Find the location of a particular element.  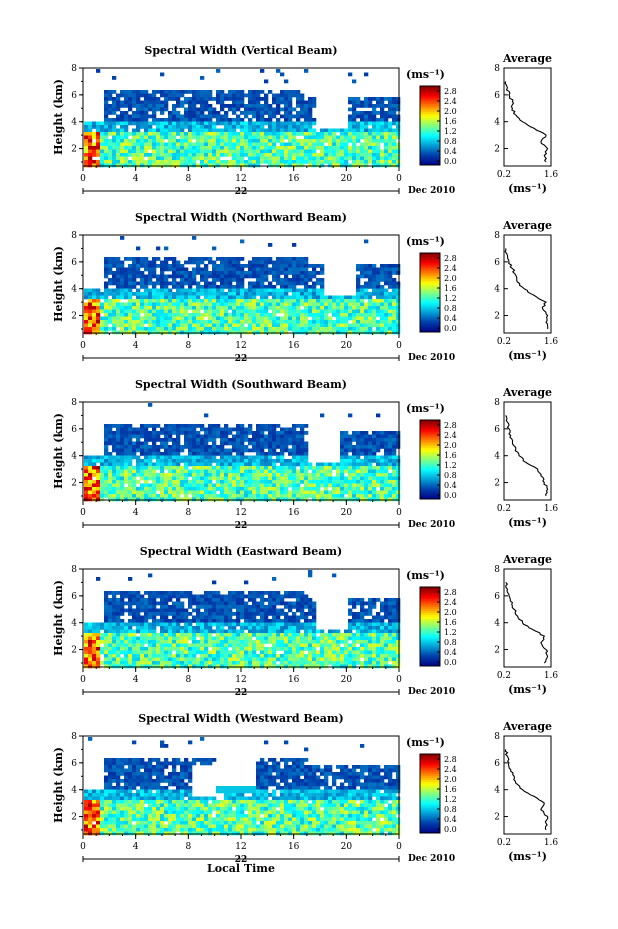

heatmap-cells is located at coordinates (242, 118).